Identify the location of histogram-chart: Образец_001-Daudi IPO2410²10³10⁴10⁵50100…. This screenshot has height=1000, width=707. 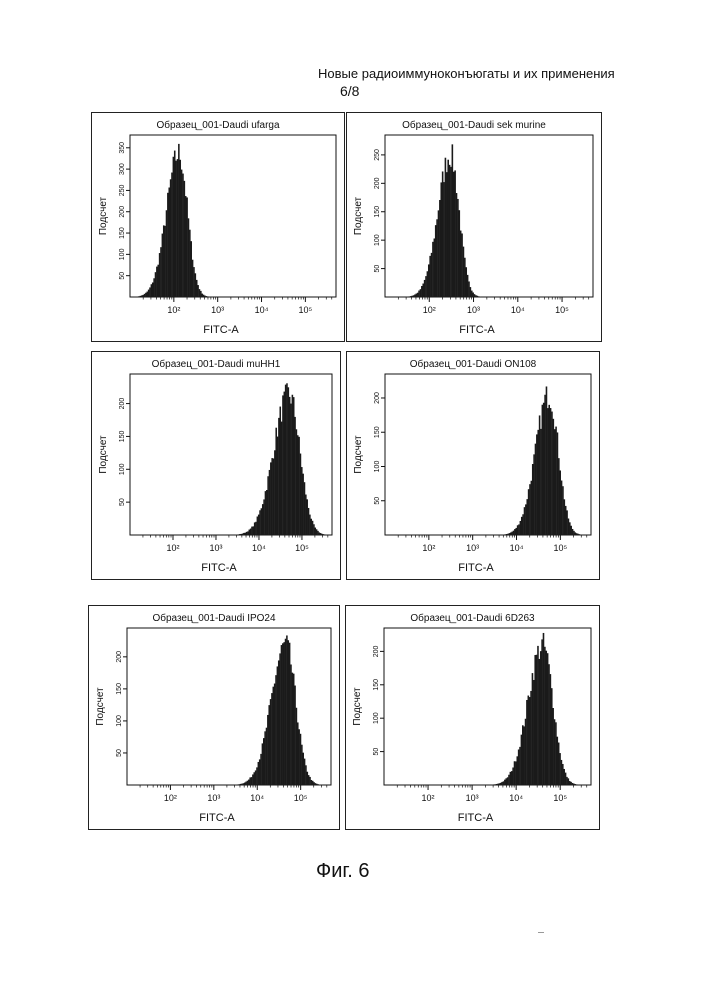
(214, 717).